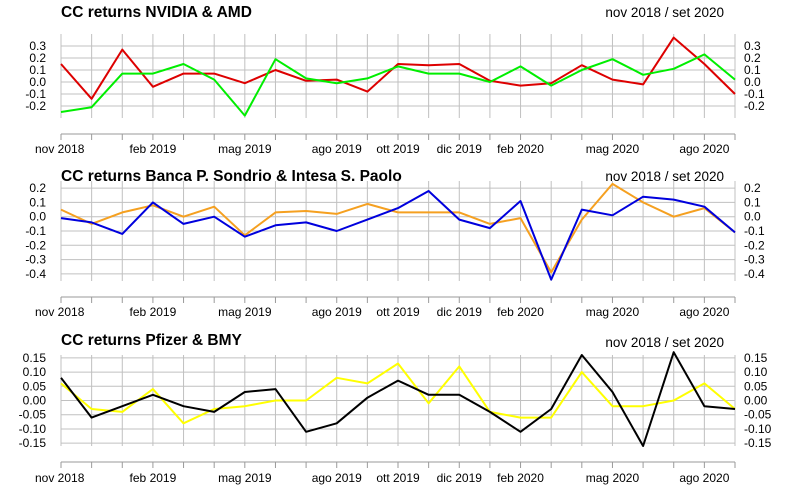  Describe the element at coordinates (756, 358) in the screenshot. I see `y-tick-label-right: 0.15` at that location.